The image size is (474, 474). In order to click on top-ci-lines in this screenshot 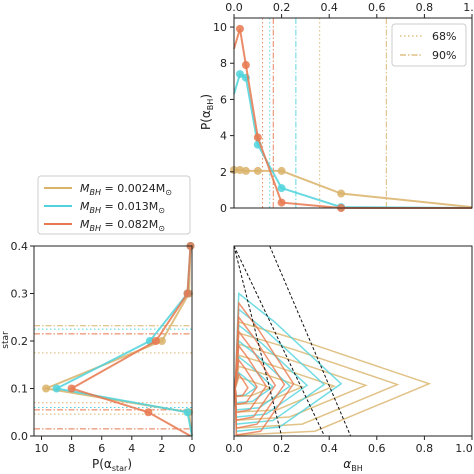, I will do `click(324, 113)`.